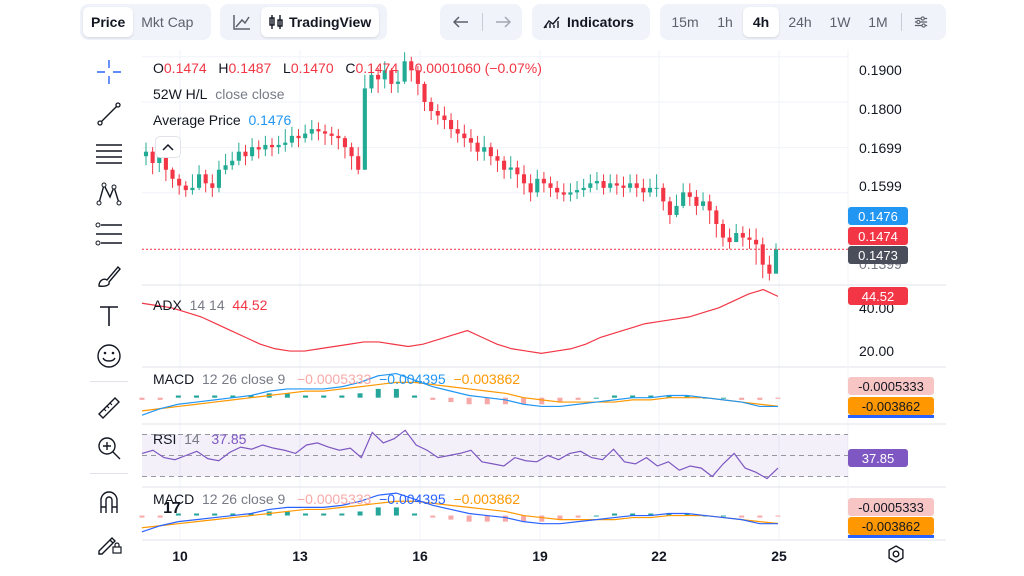  Describe the element at coordinates (891, 416) in the screenshot. I see `macd1-macd-tag-strip` at that location.